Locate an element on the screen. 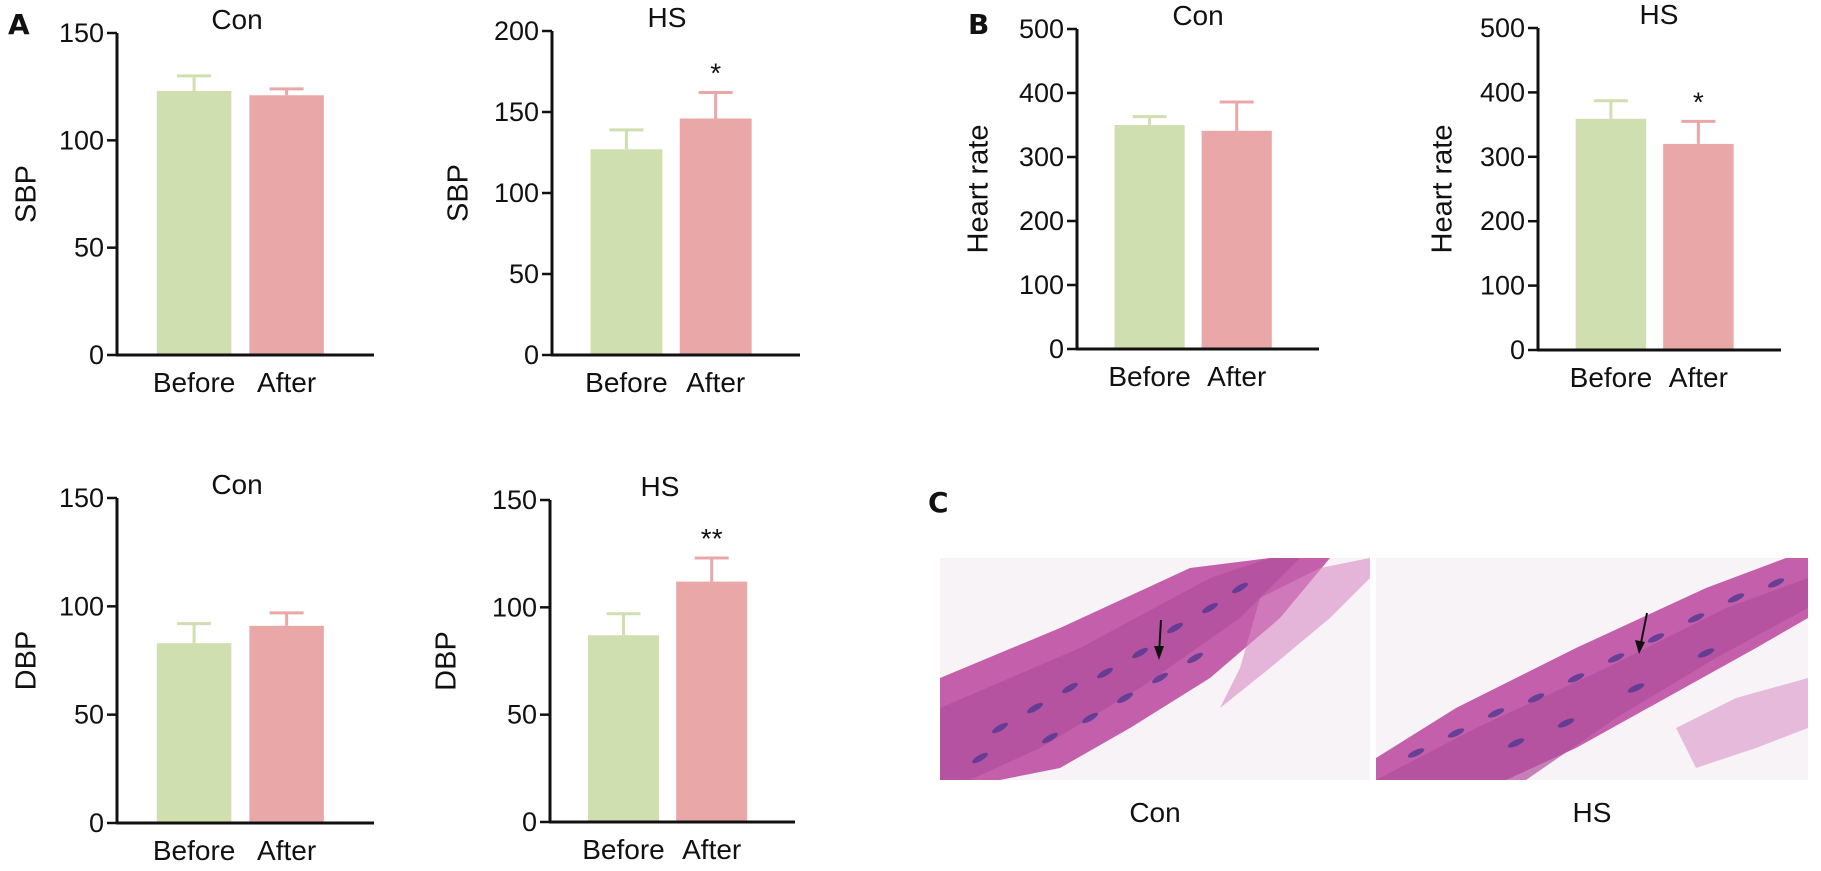  histology-image-hs is located at coordinates (1592, 669).